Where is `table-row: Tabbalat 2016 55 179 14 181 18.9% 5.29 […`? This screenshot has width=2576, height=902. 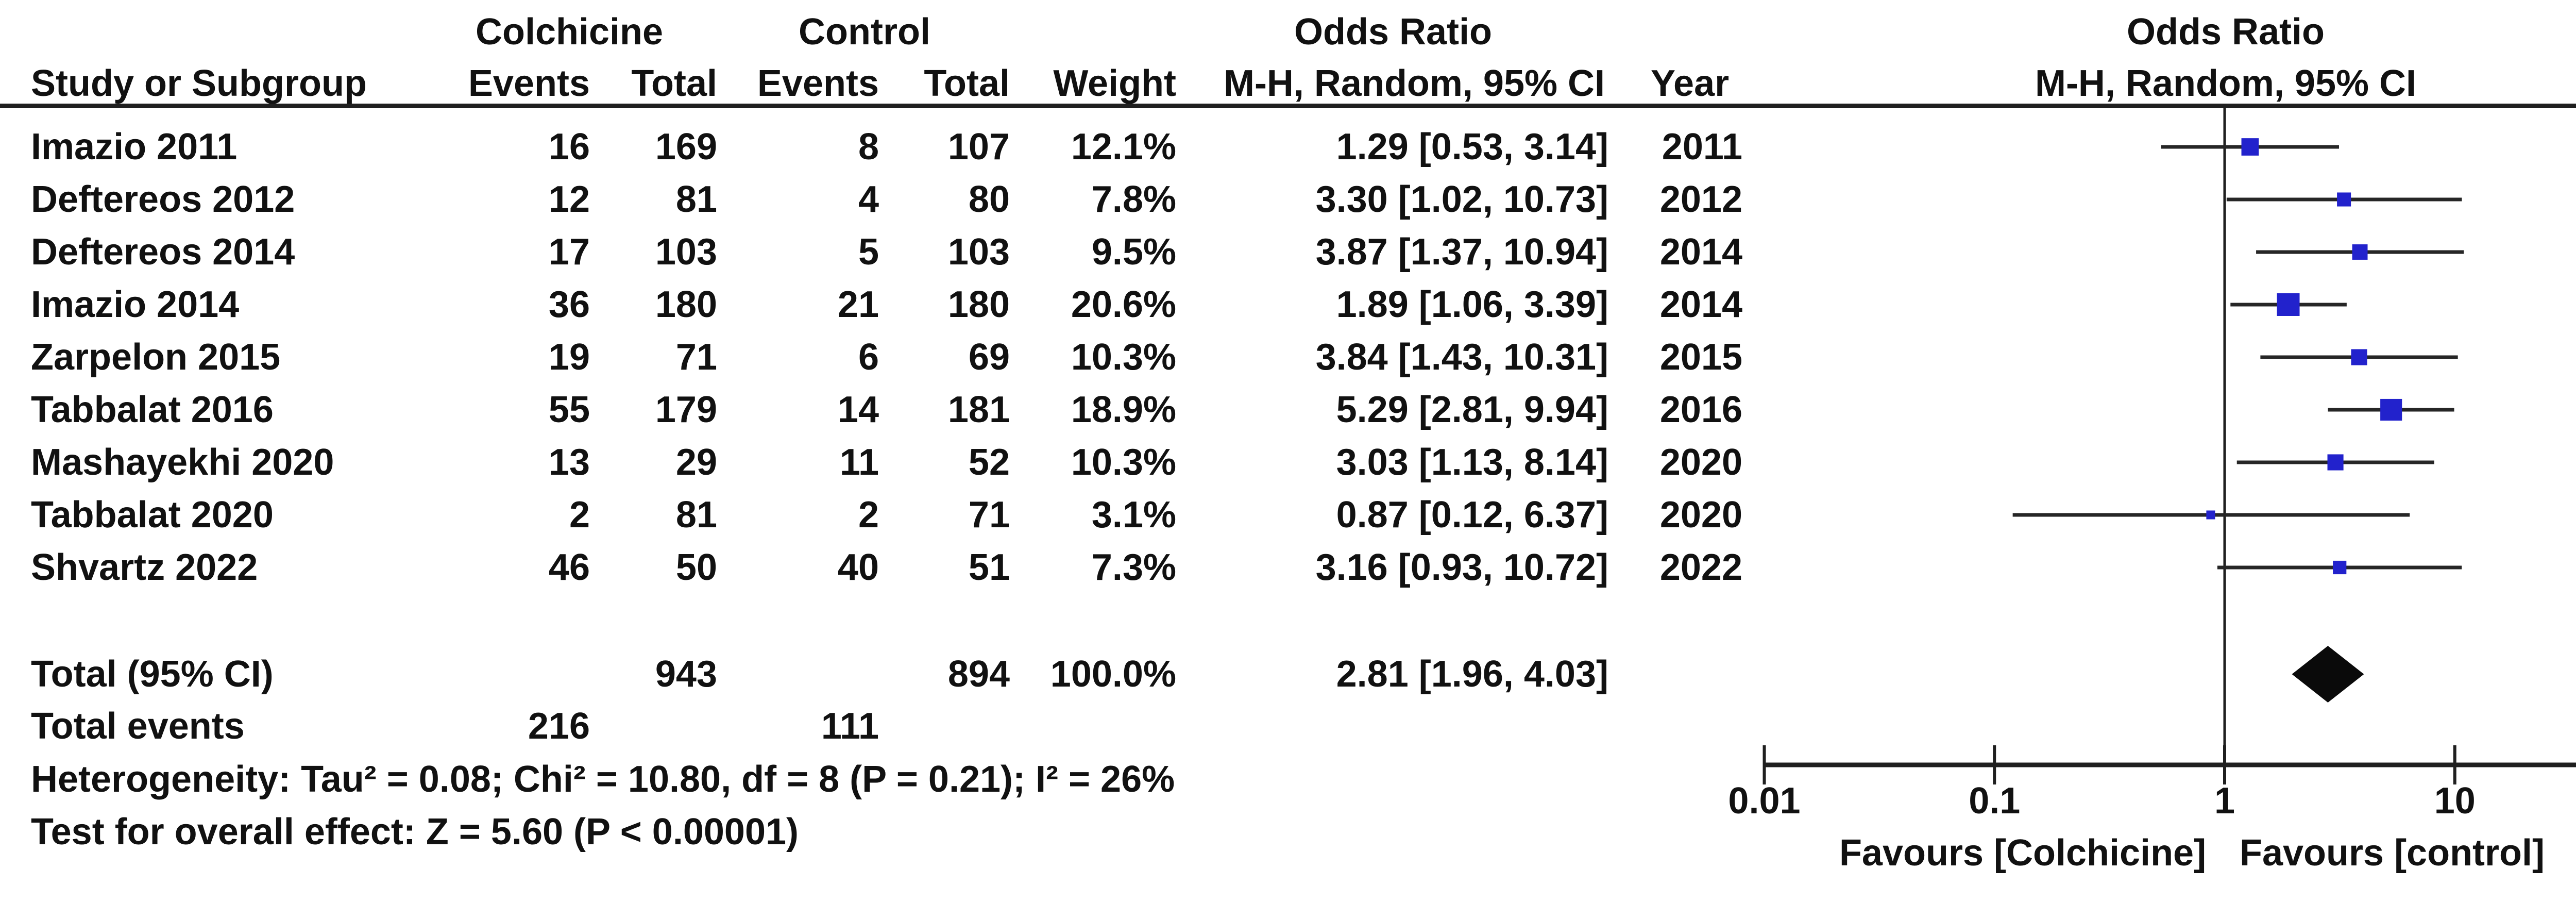
table-row: Tabbalat 2016 55 179 14 181 18.9% 5.29 [… is located at coordinates (1288, 410).